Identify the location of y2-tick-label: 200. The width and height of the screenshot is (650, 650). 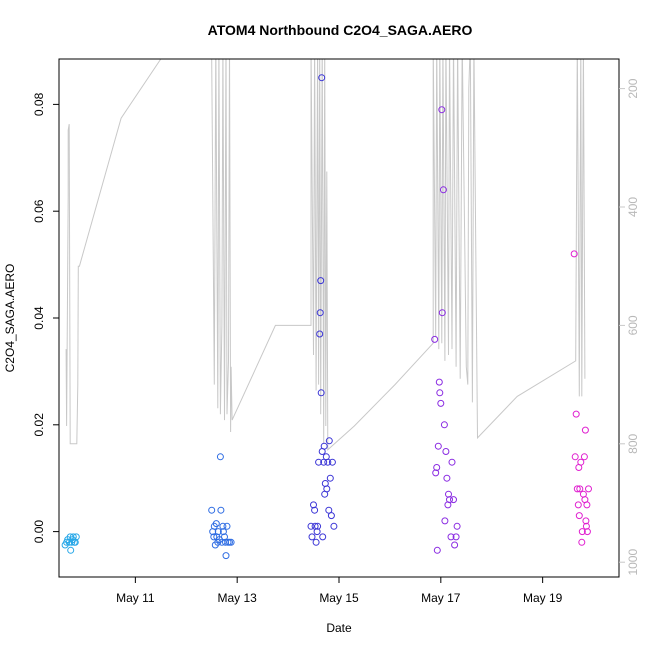
(633, 88).